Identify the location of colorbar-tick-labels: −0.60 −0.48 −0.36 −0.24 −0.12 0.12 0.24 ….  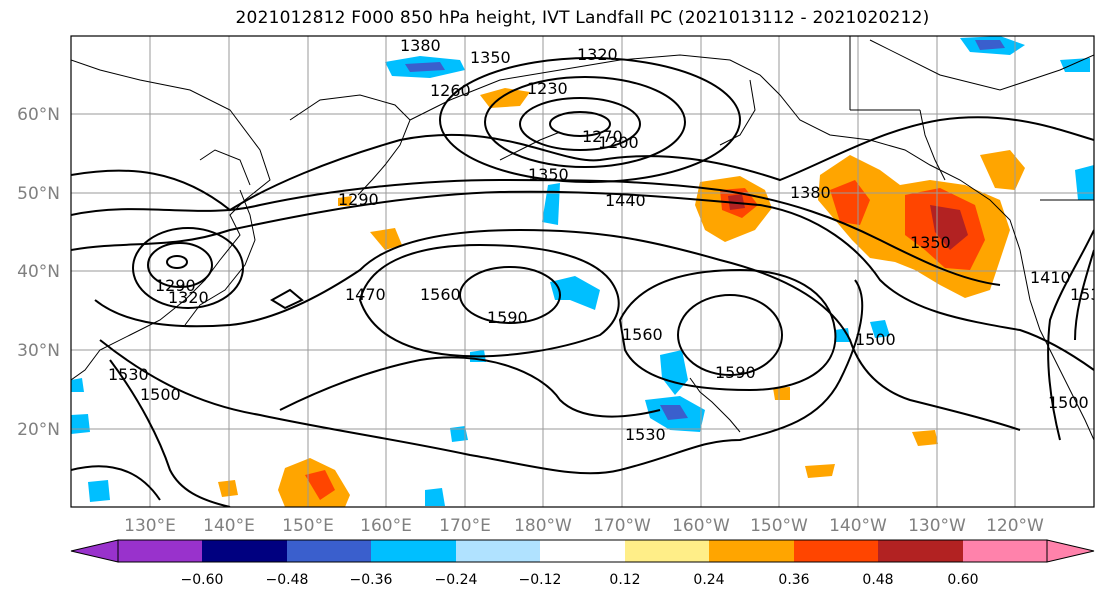
(580, 580).